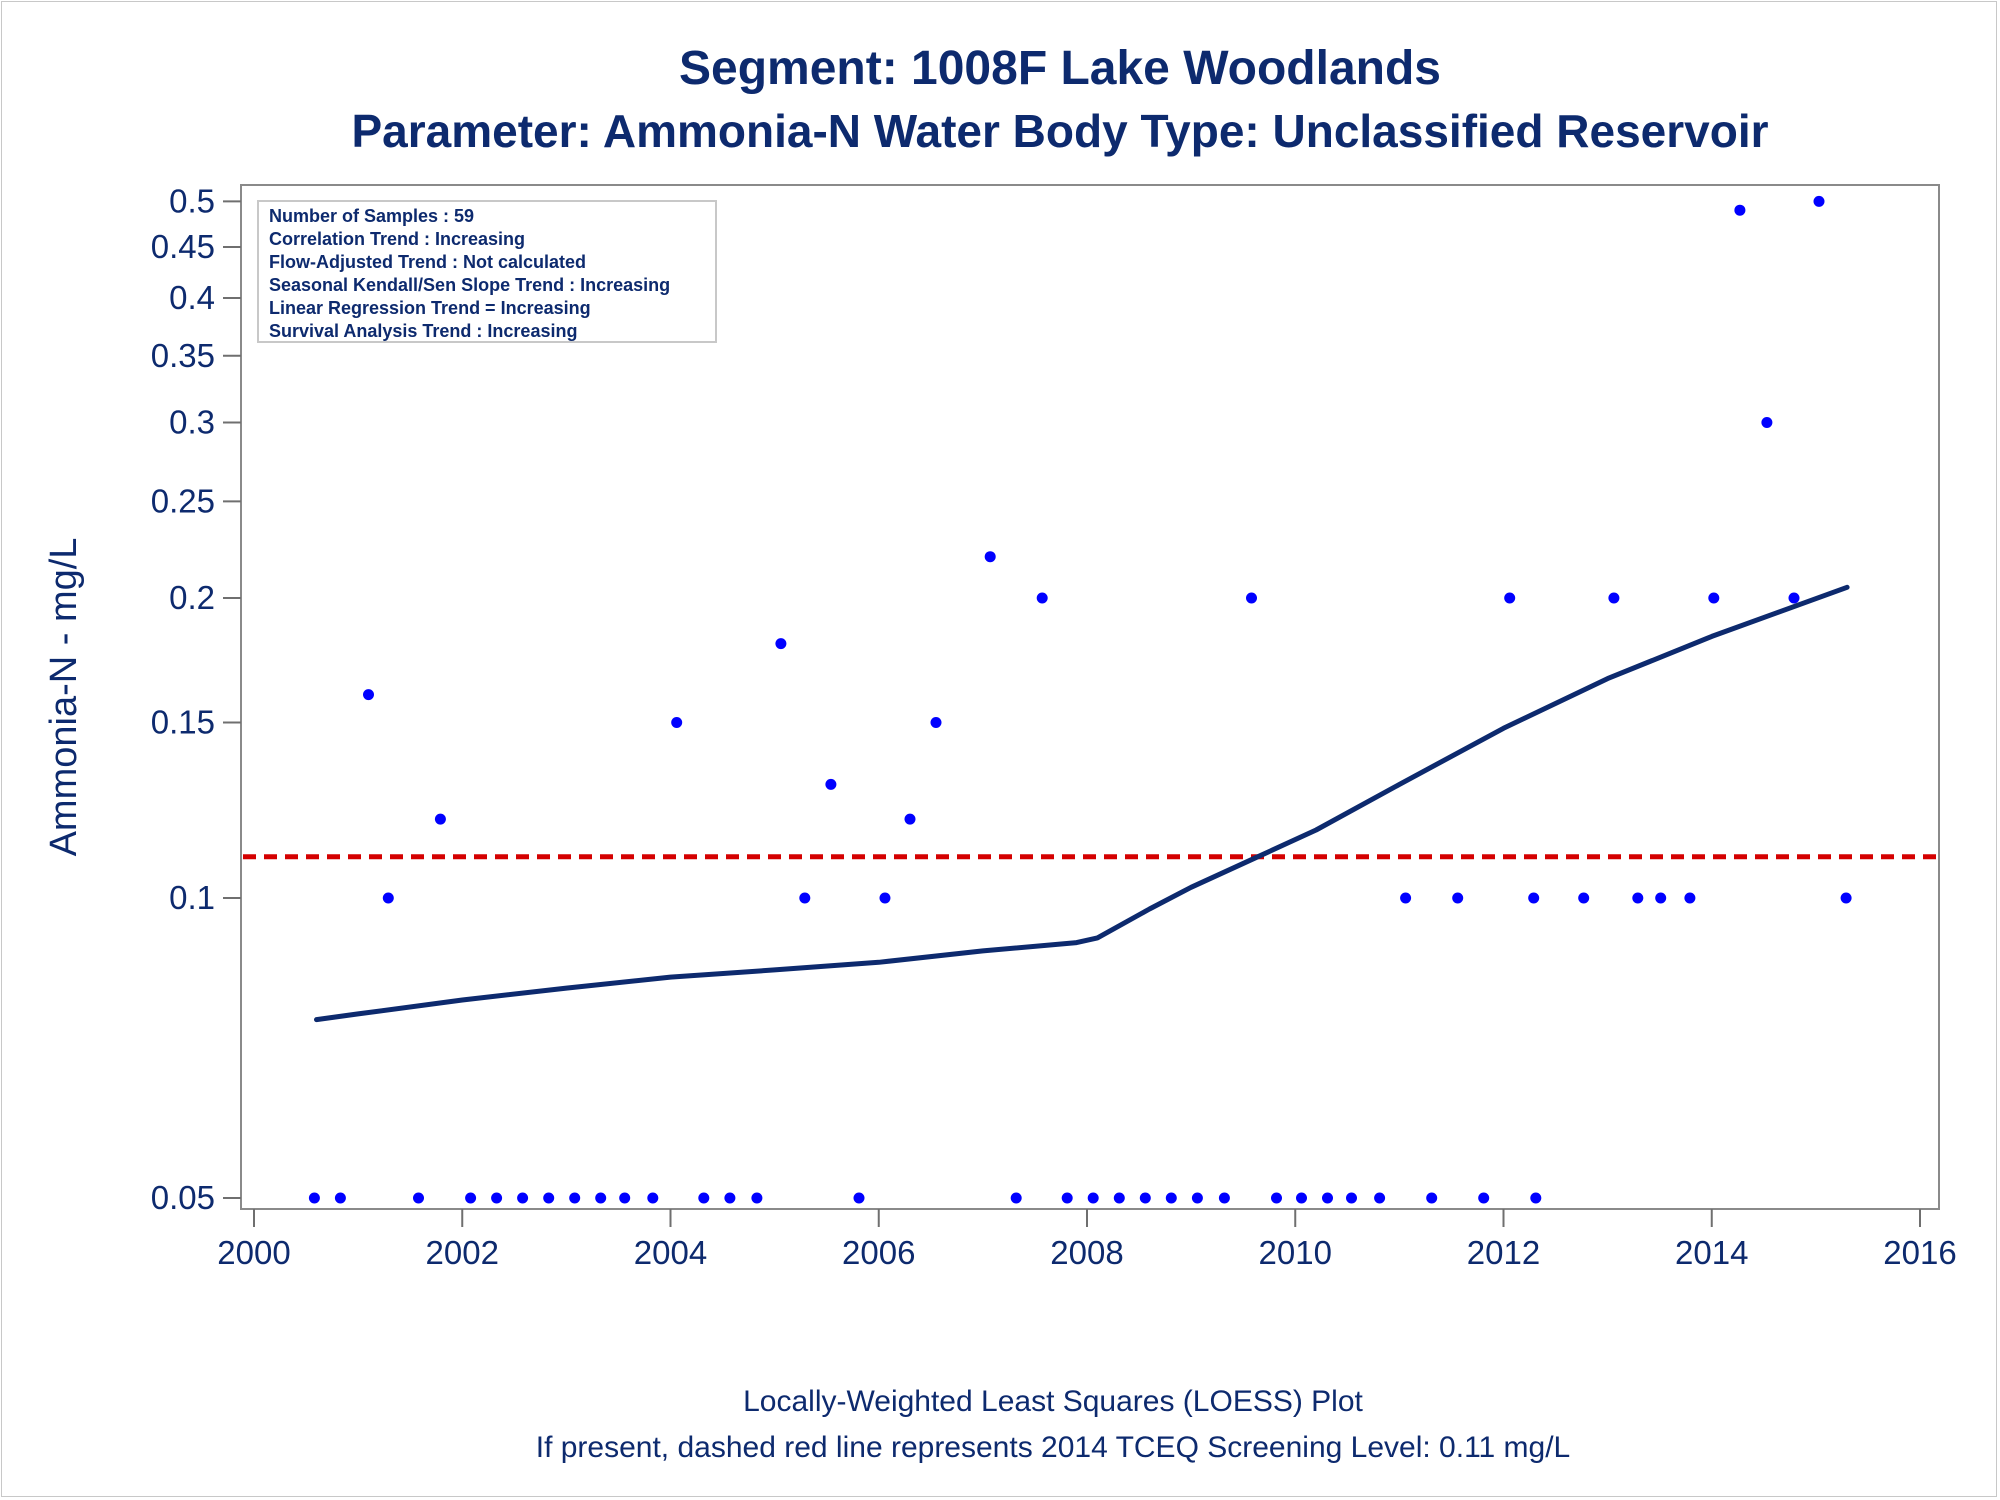  What do you see at coordinates (192, 597) in the screenshot?
I see `y-tick-label: 0.2` at bounding box center [192, 597].